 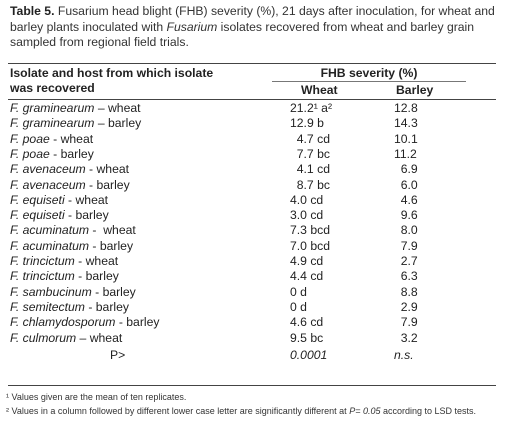 What do you see at coordinates (415, 90) in the screenshot?
I see `header-barley: Barley` at bounding box center [415, 90].